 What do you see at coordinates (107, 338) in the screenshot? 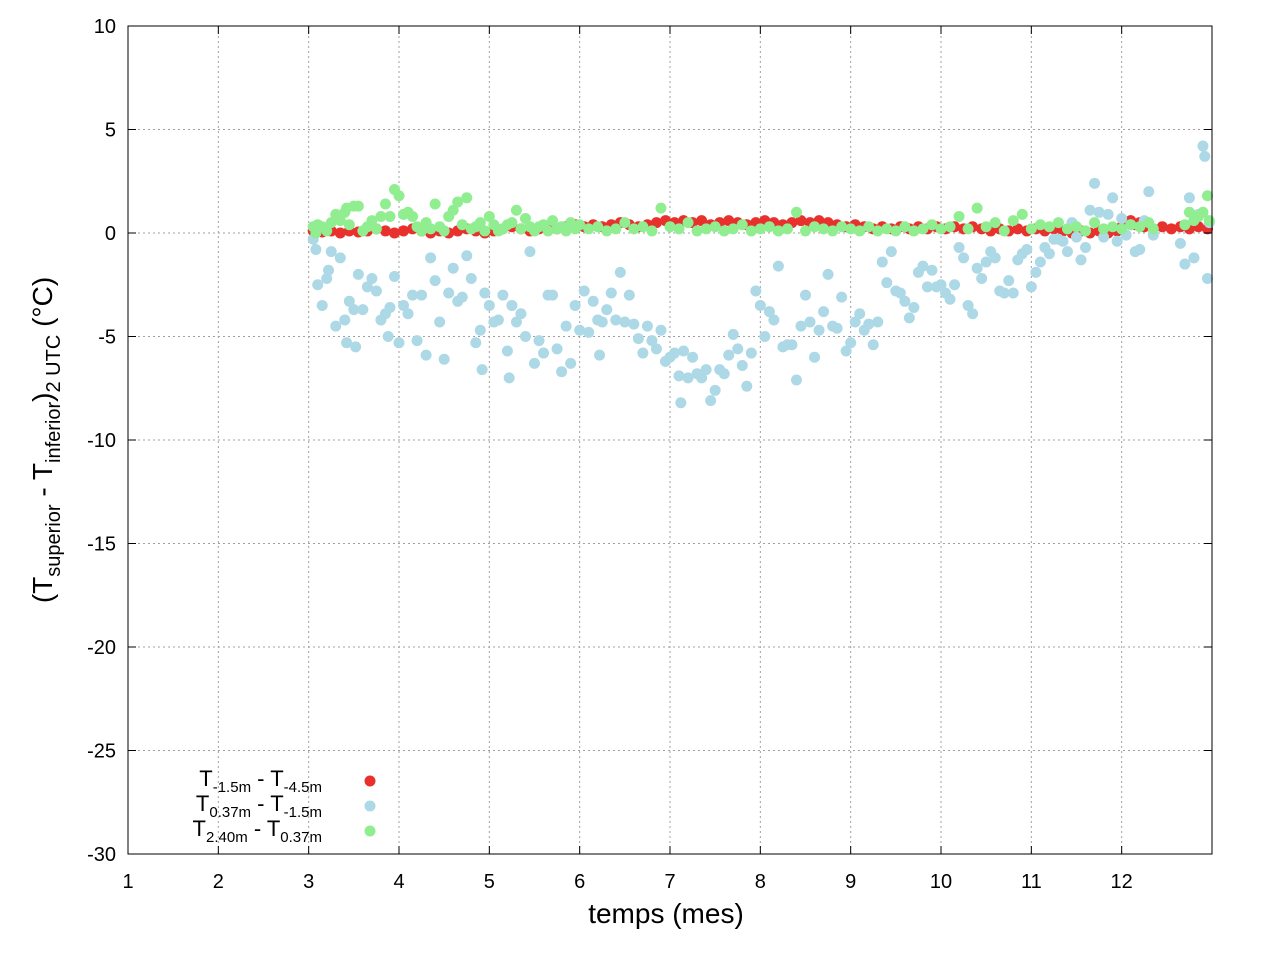
I see `y-tick-label: -5` at bounding box center [107, 338].